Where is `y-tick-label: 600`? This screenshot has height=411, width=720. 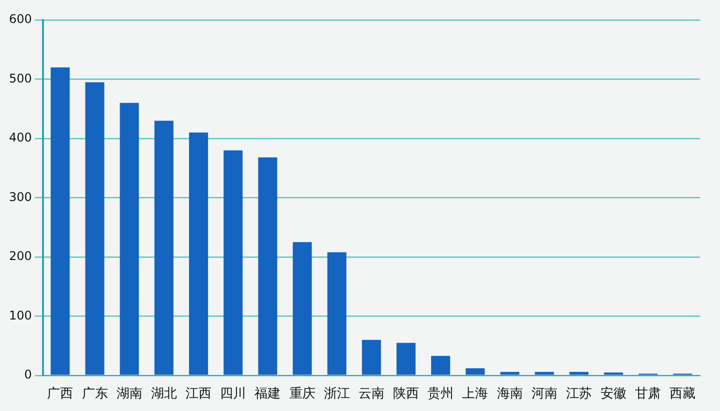
y-tick-label: 600 is located at coordinates (20, 19).